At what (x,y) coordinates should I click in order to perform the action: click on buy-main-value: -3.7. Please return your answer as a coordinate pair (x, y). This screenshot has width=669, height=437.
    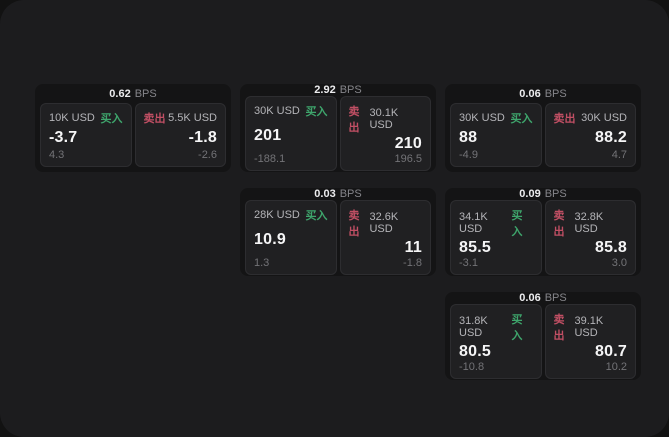
    Looking at the image, I should click on (63, 137).